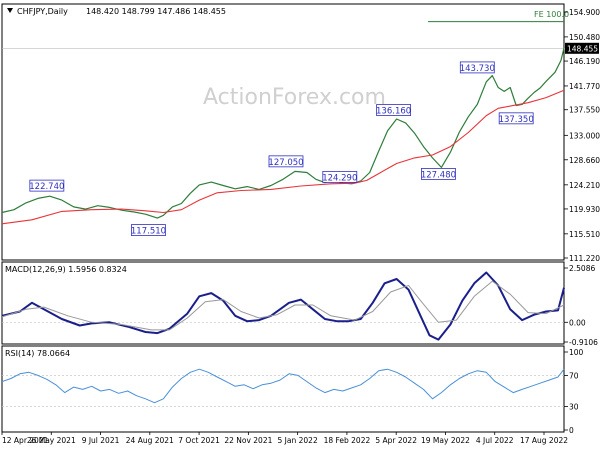 The height and width of the screenshot is (454, 600). I want to click on macd-layer, so click(283, 306).